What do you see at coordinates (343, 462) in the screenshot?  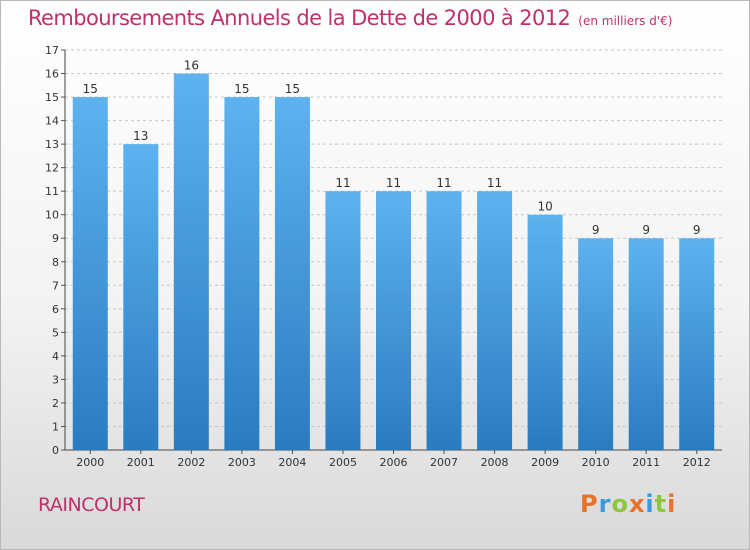 I see `x-tick-label: 2005` at bounding box center [343, 462].